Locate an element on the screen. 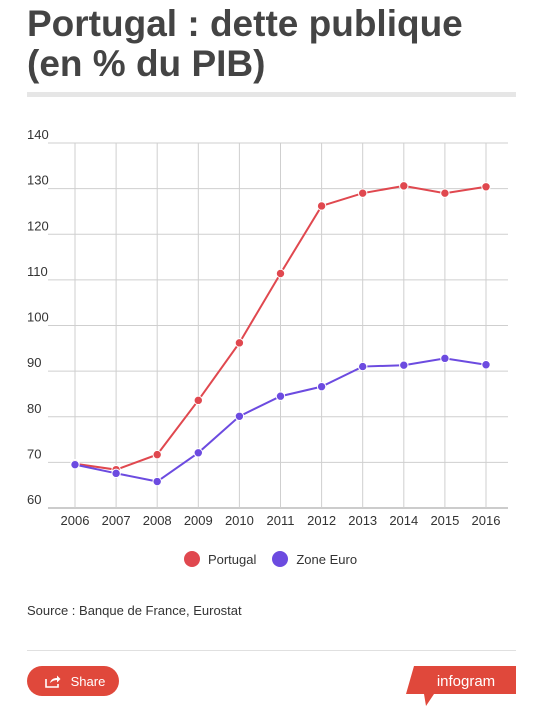 The image size is (541, 713). share-button: Share is located at coordinates (73, 681).